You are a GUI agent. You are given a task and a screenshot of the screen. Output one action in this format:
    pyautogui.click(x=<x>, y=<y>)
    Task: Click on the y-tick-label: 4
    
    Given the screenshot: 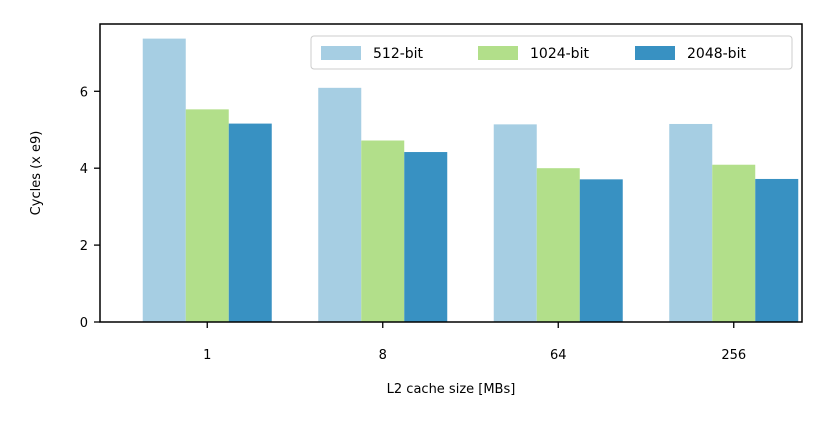 What is the action you would take?
    pyautogui.click(x=84, y=169)
    